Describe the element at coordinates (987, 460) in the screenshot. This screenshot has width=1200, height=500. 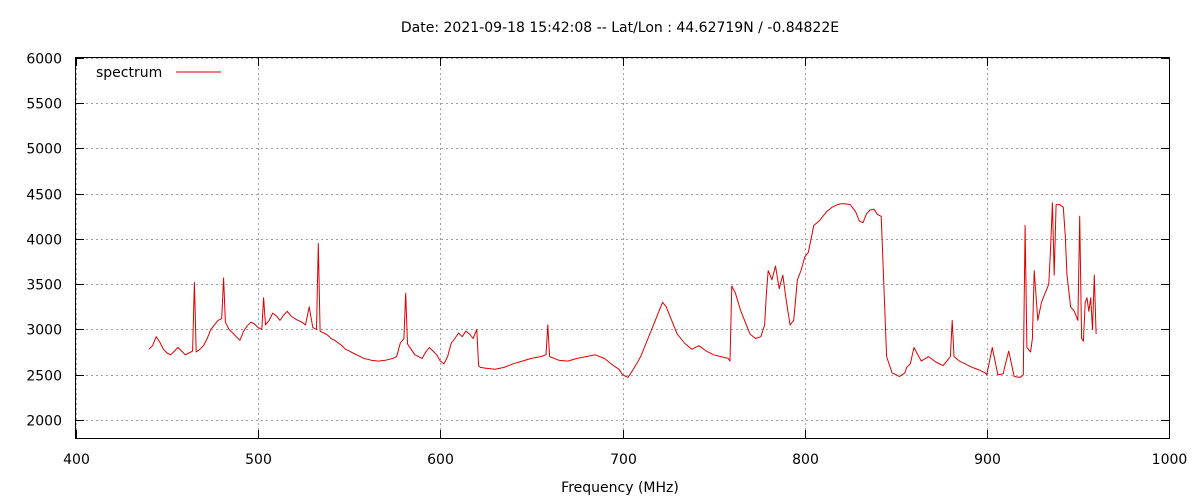
I see `x-tick-label: 900` at that location.